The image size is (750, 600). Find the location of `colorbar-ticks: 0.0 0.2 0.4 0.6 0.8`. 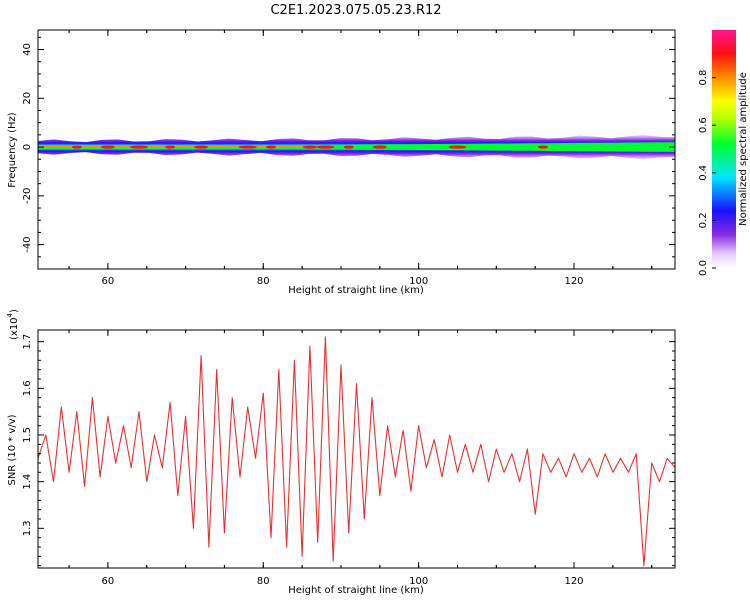

colorbar-ticks: 0.0 0.2 0.4 0.6 0.8 is located at coordinates (707, 173).